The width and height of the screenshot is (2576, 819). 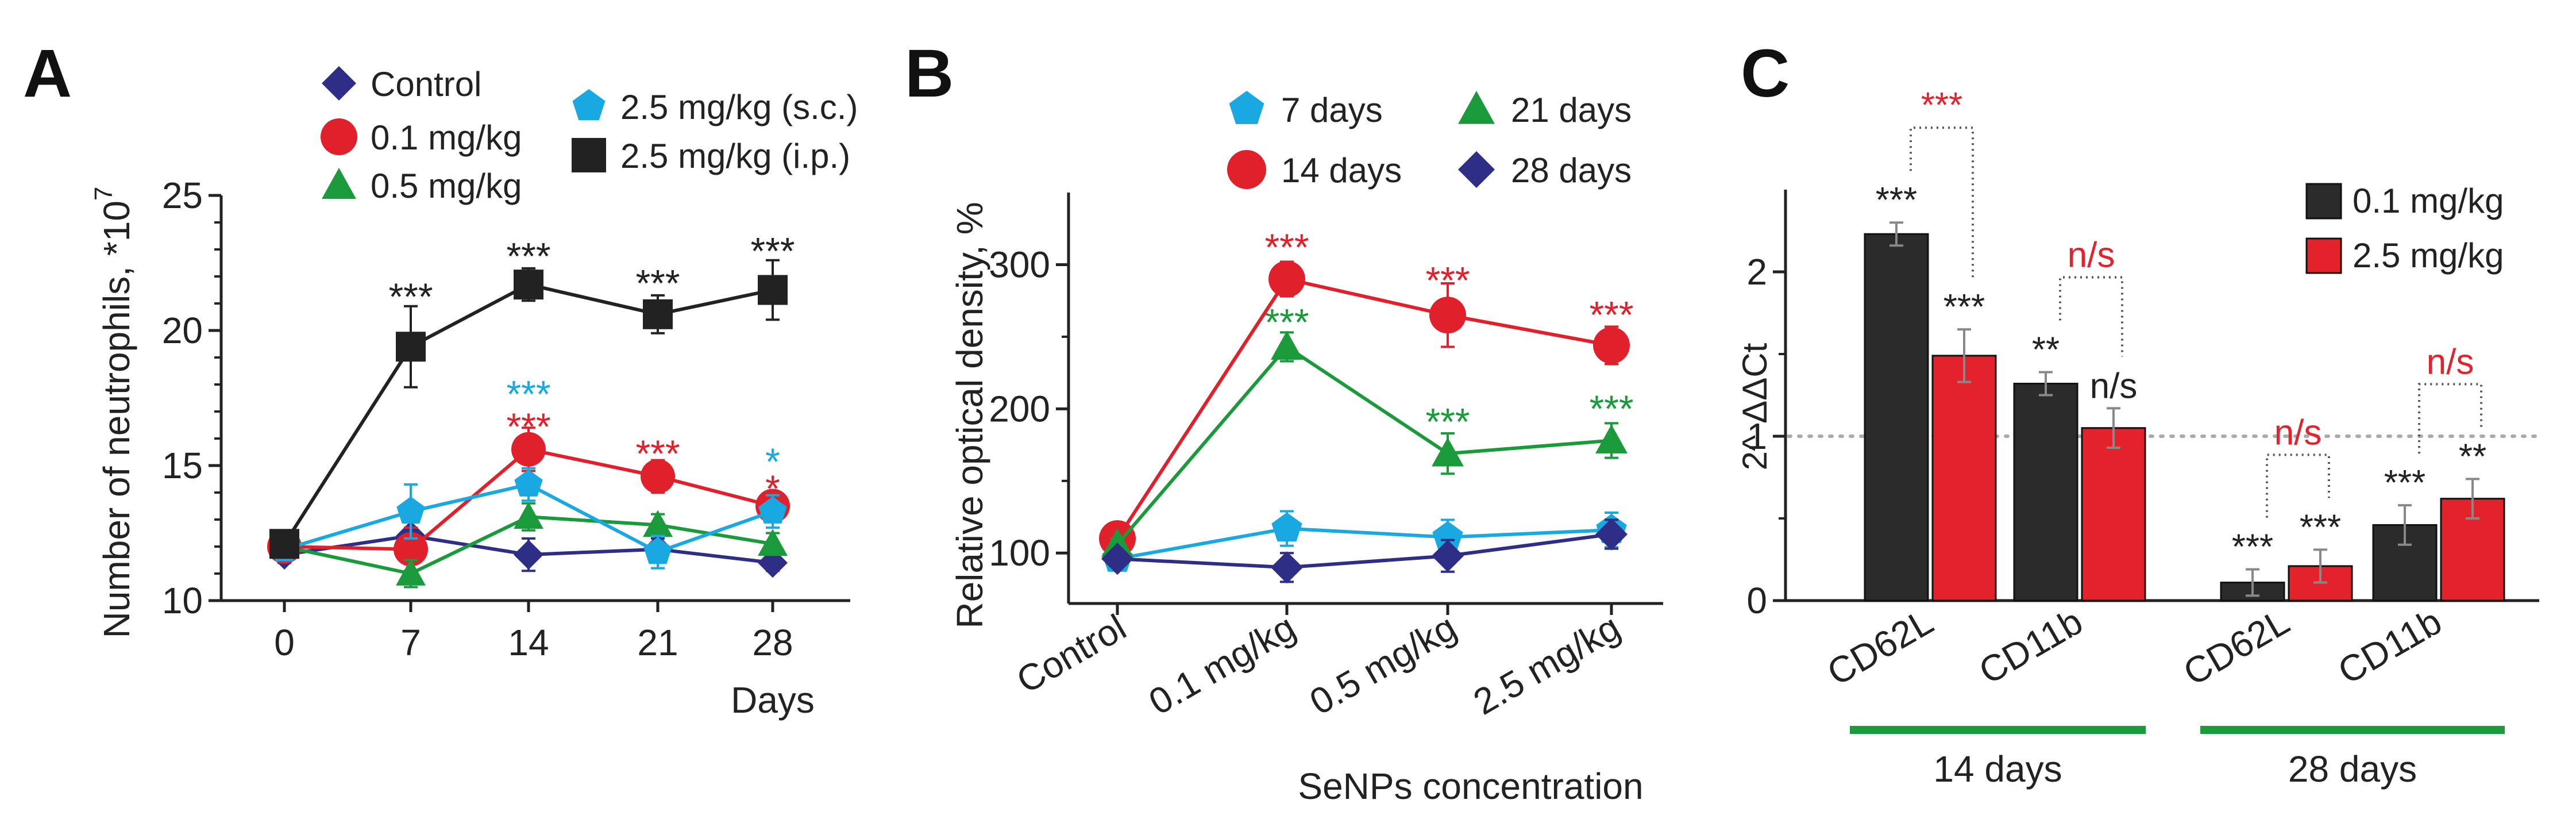 I want to click on x-tick-label: 14, so click(x=528, y=643).